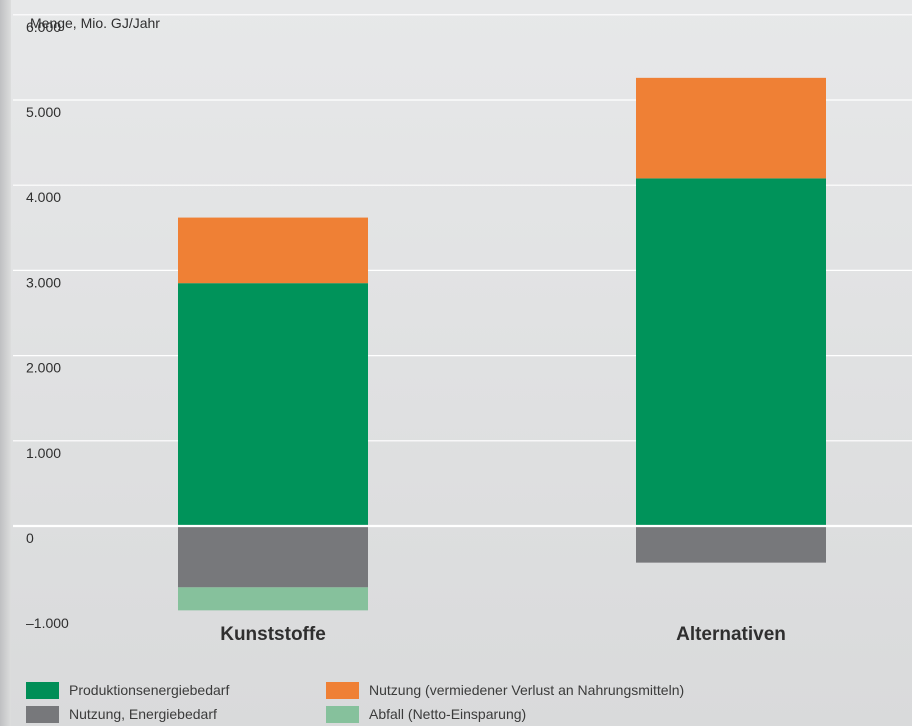  Describe the element at coordinates (43, 282) in the screenshot. I see `y-tick-label: 3.000` at that location.